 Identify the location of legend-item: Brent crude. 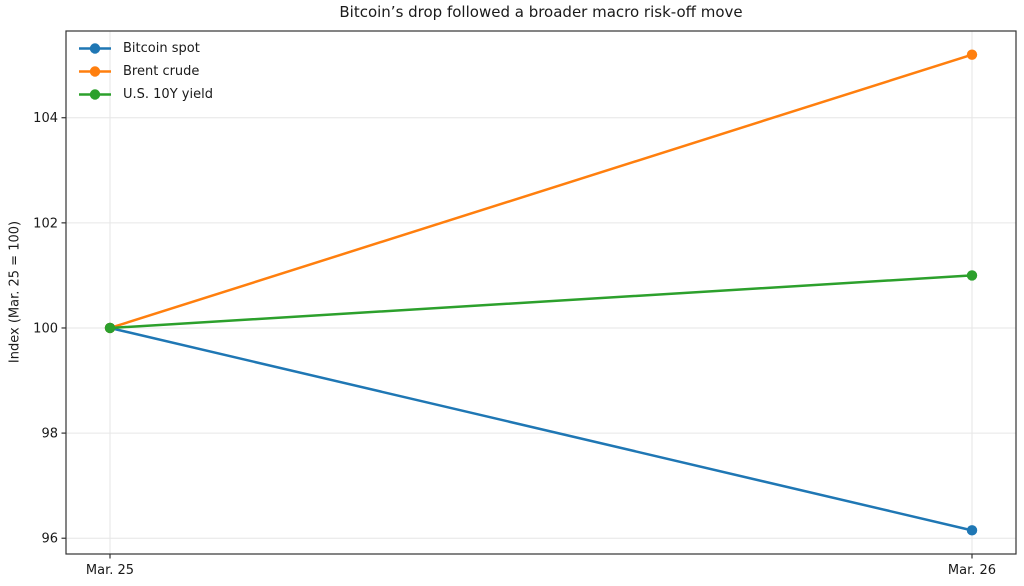
(145, 71).